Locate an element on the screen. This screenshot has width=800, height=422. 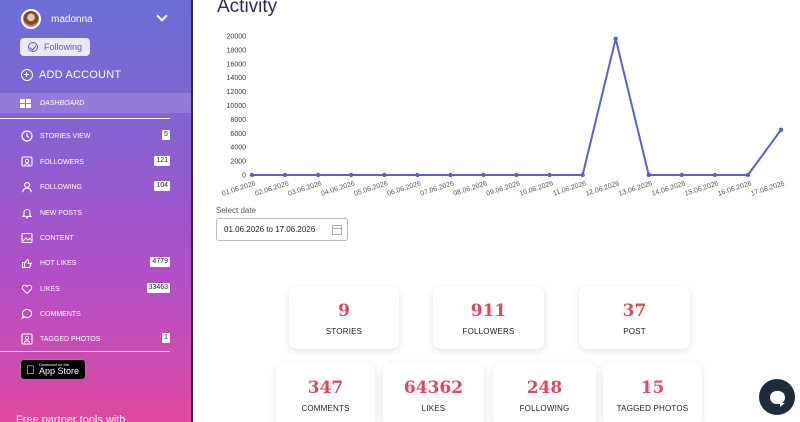
sidebar-item-new-posts: NEW POSTS is located at coordinates (95, 213).